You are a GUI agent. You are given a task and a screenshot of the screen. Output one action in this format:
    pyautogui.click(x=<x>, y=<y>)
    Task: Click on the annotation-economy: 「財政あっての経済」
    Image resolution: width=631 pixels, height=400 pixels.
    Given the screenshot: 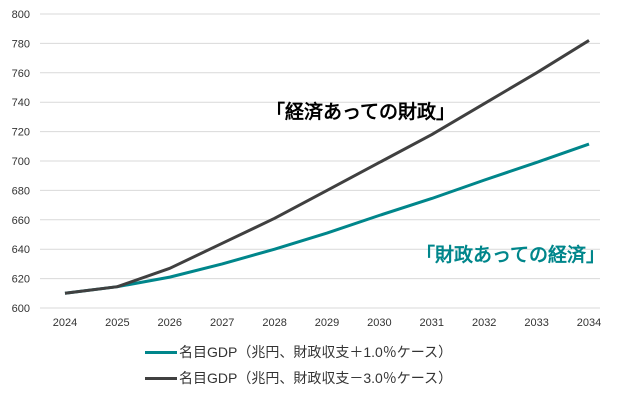 What is the action you would take?
    pyautogui.click(x=510, y=254)
    